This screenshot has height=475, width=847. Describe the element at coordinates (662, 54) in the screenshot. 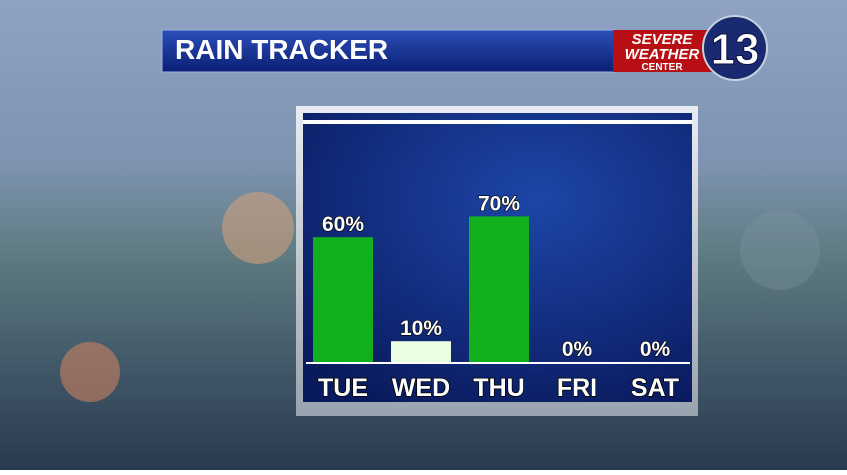

I see `logo-text: WEATHER` at that location.